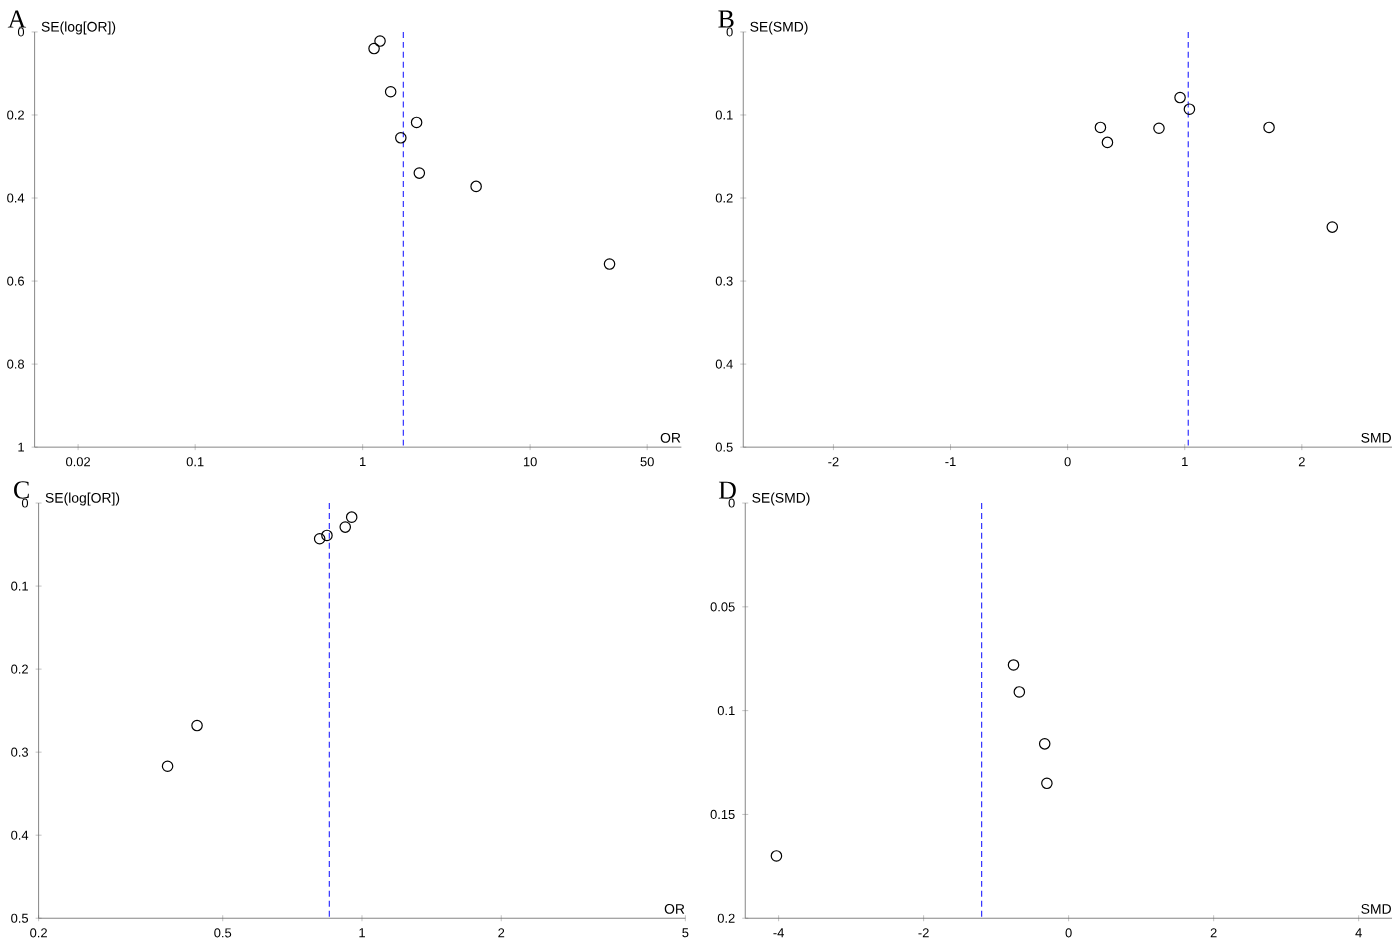  I want to click on chart-title: B, so click(726, 19).